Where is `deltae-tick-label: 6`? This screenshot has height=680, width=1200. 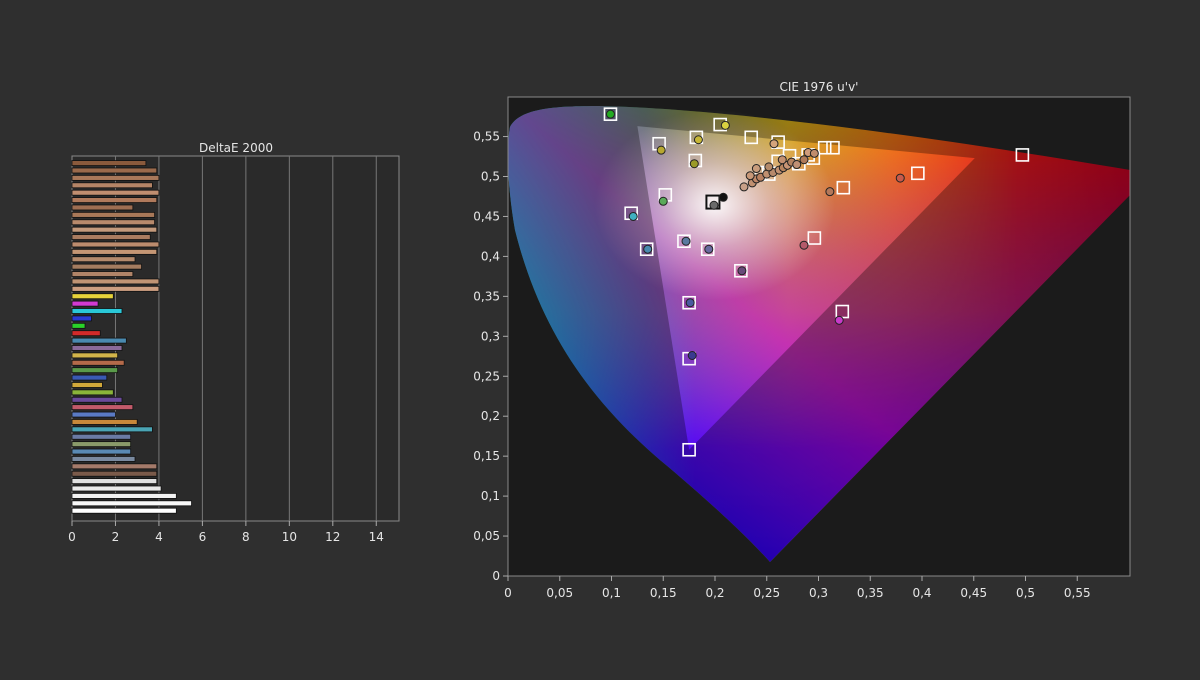 deltae-tick-label: 6 is located at coordinates (203, 537).